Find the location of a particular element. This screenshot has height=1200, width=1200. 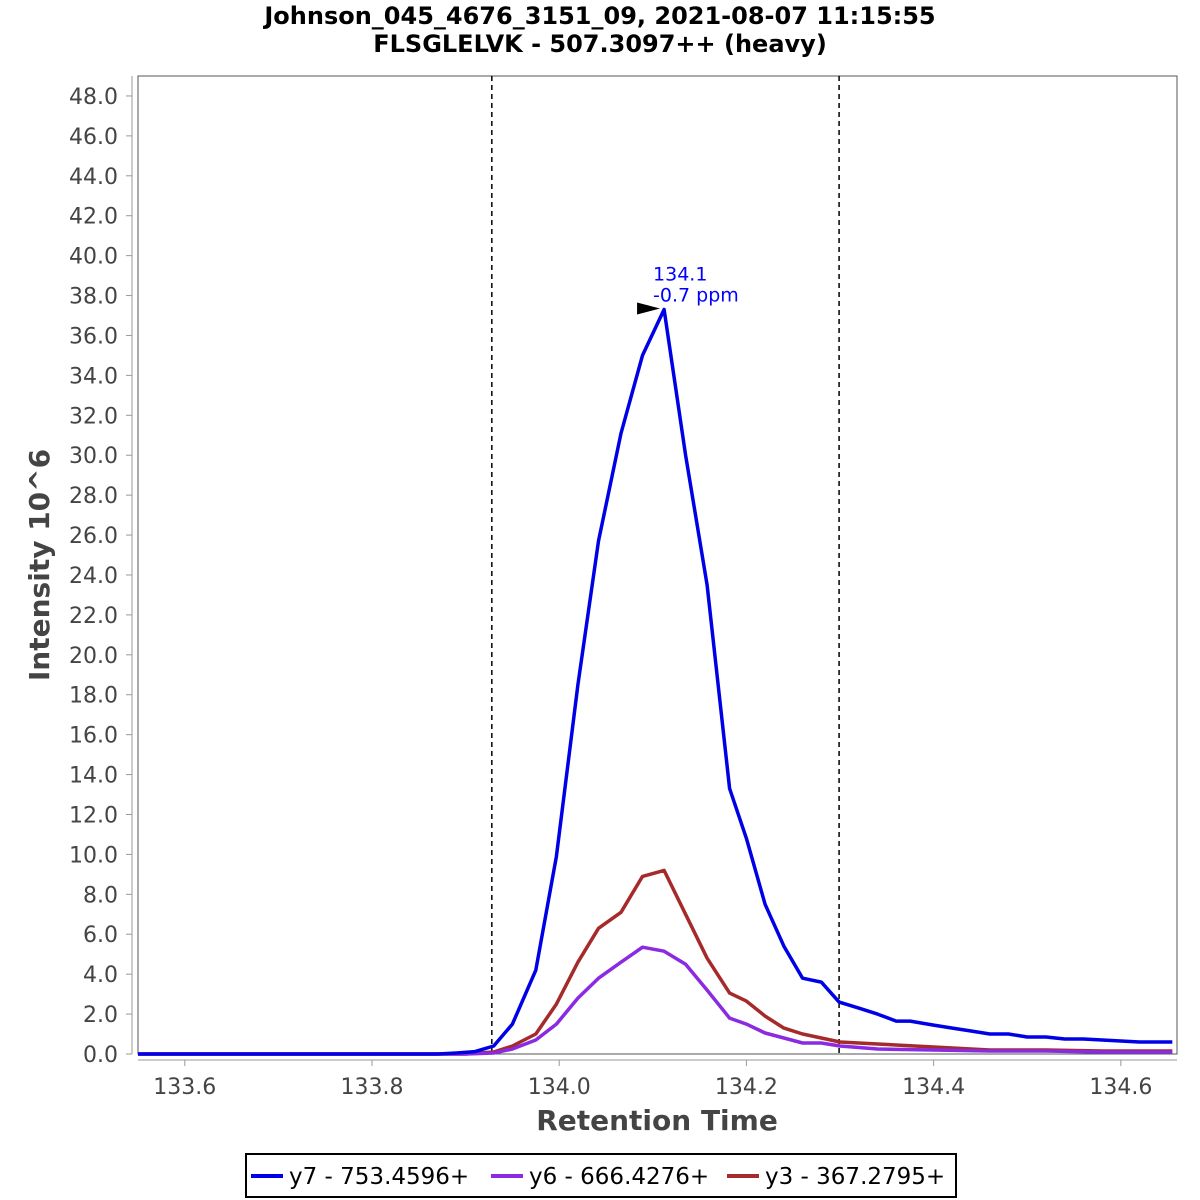

peak-annotation: 134.1 -0.7 ppm is located at coordinates (688, 289).